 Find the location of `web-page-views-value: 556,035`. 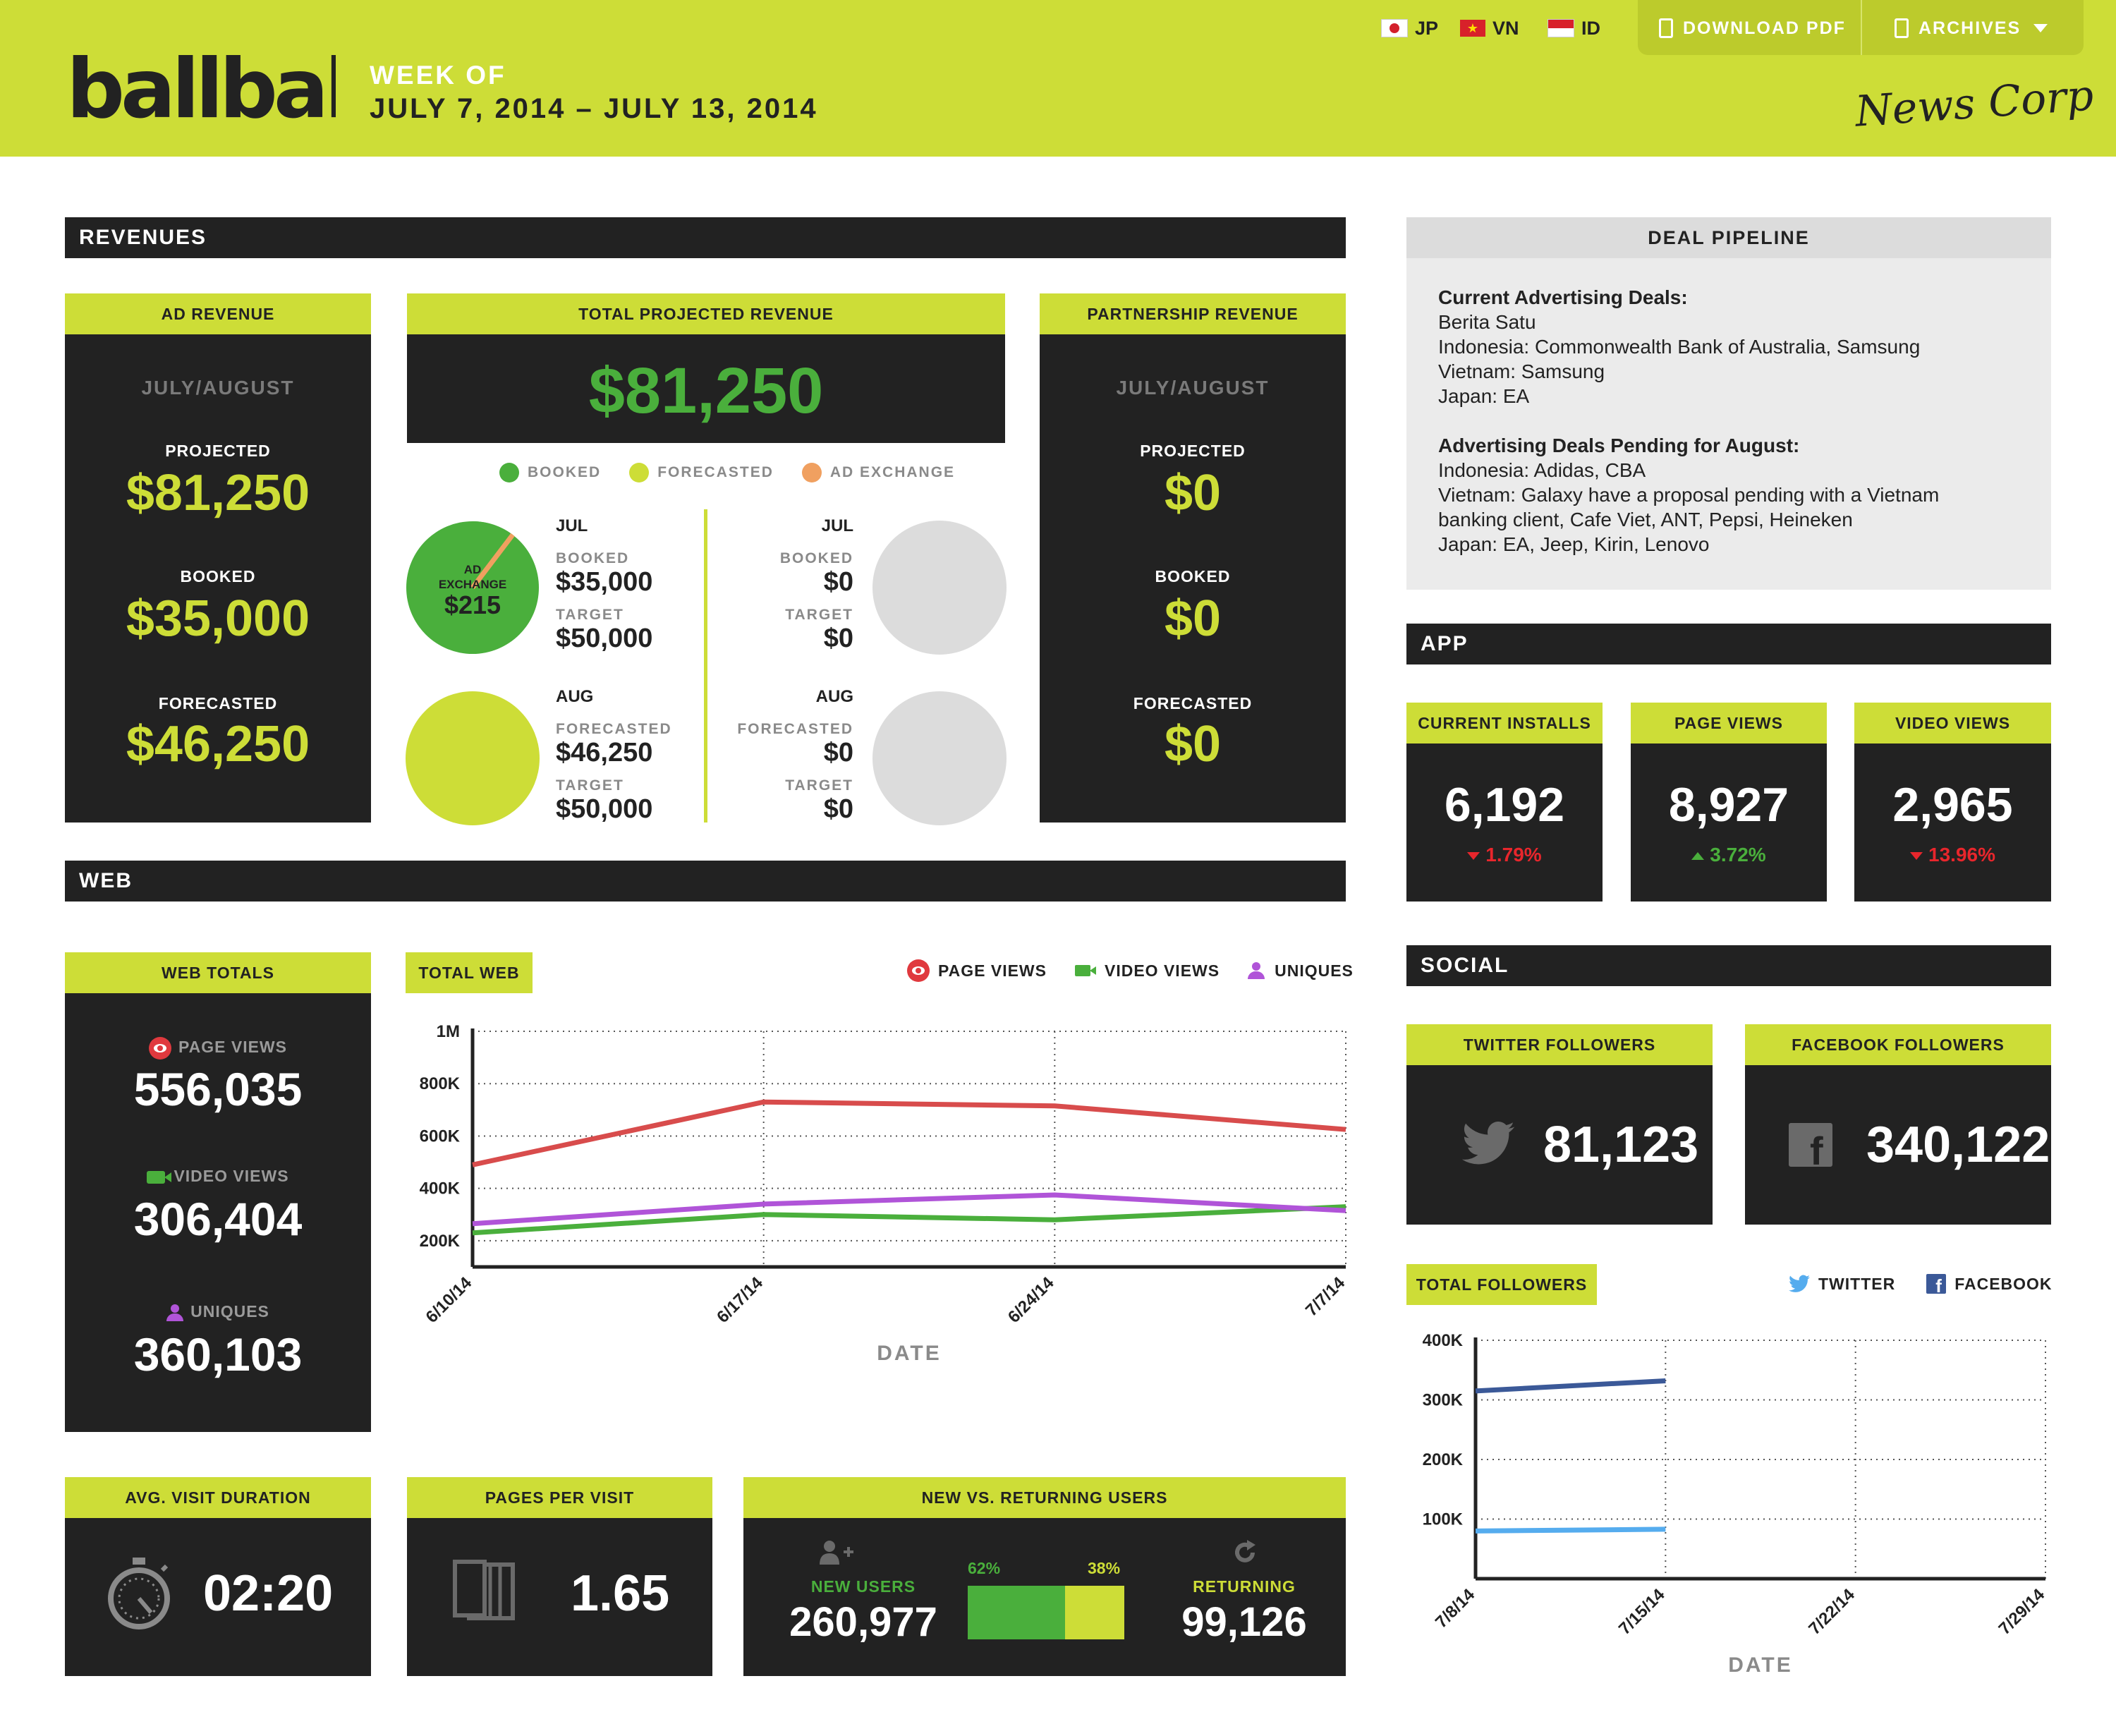

web-page-views-value: 556,035 is located at coordinates (218, 1089).